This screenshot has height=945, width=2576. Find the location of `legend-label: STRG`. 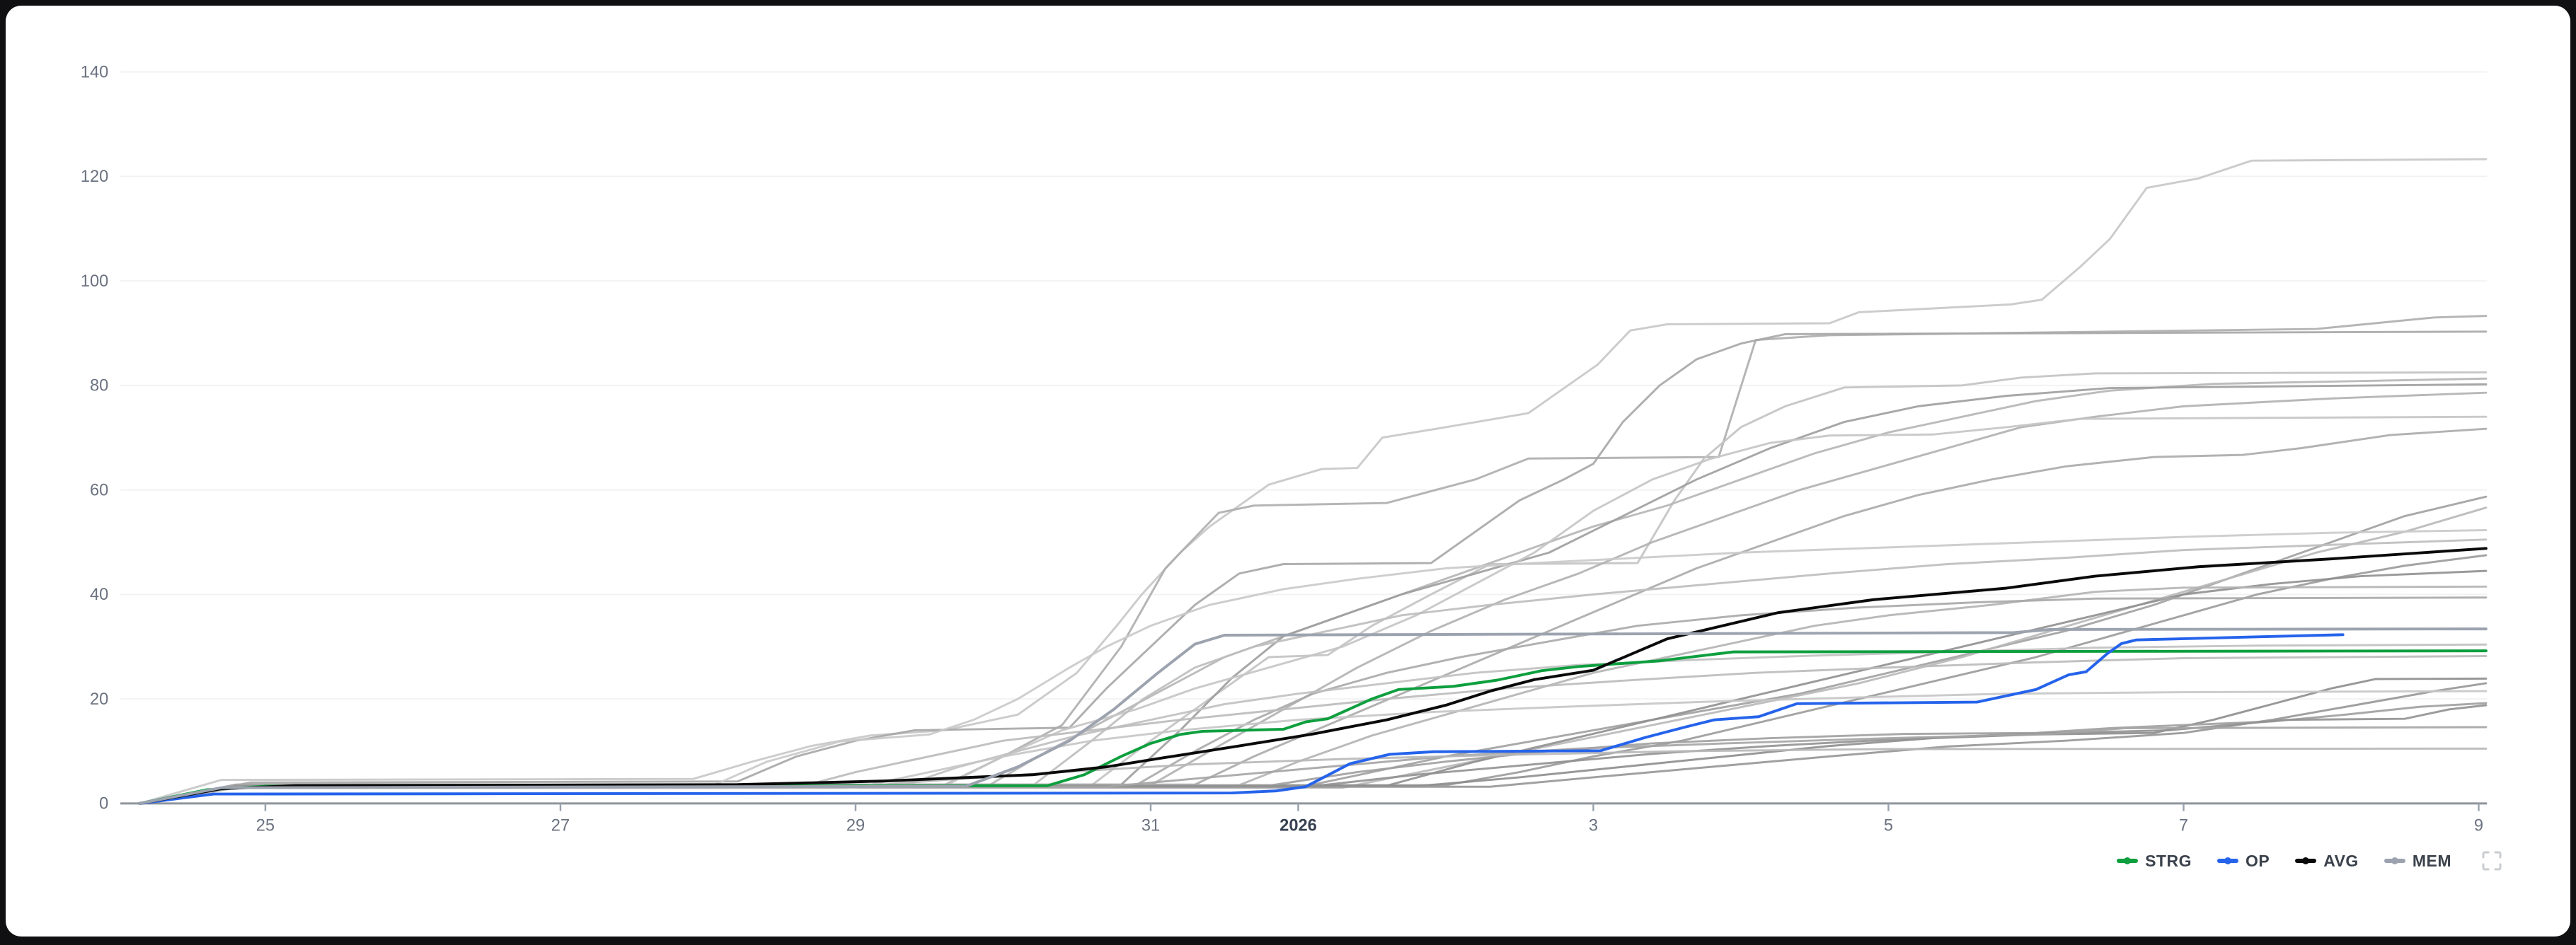

legend-label: STRG is located at coordinates (2169, 860).